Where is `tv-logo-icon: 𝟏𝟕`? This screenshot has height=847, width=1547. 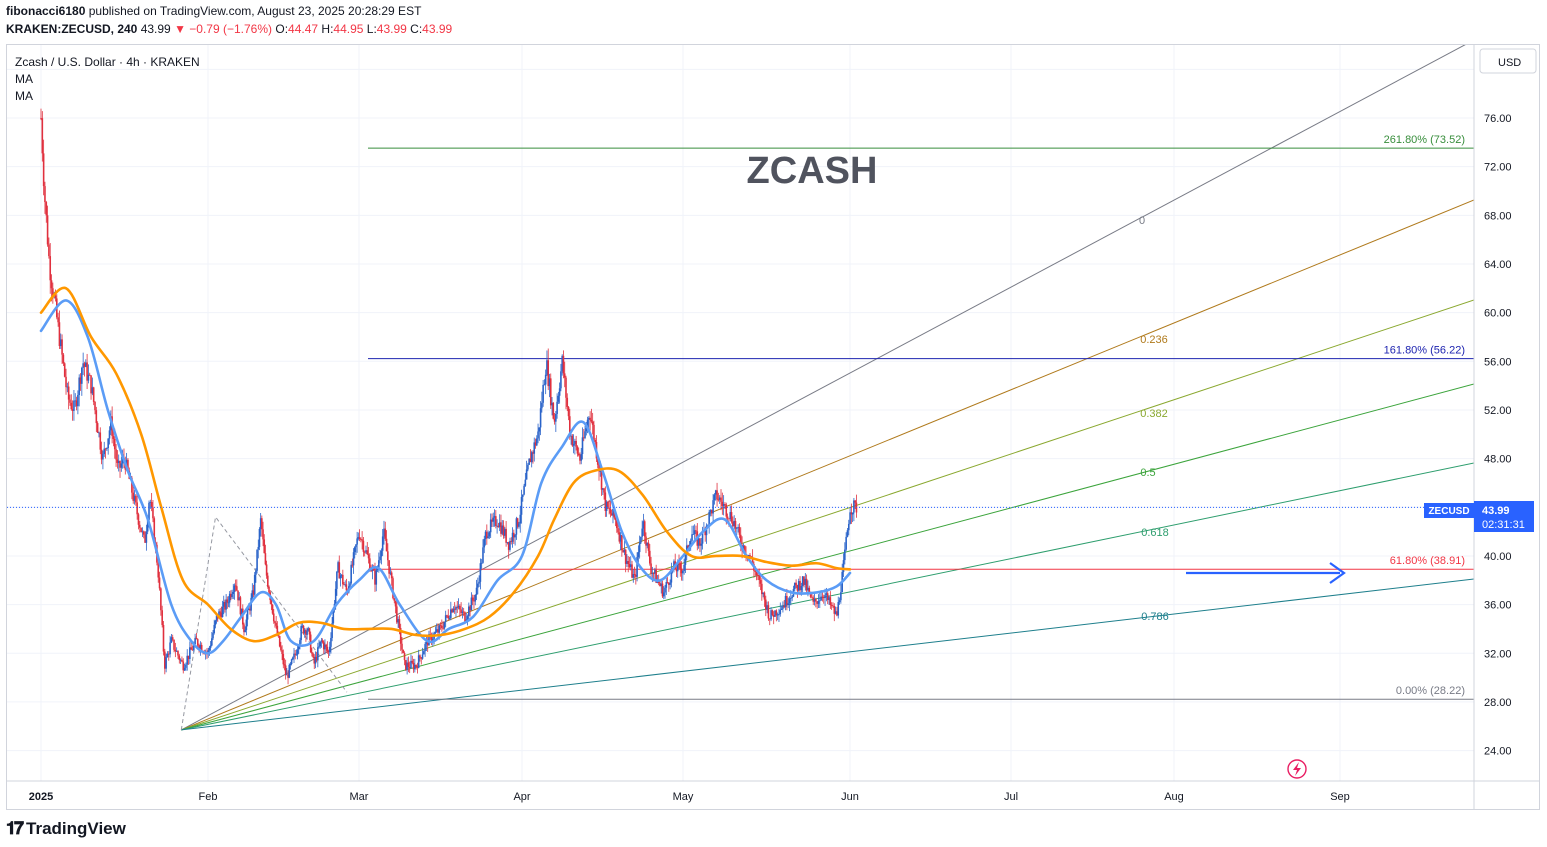
tv-logo-icon: 𝟏𝟕 is located at coordinates (15, 828).